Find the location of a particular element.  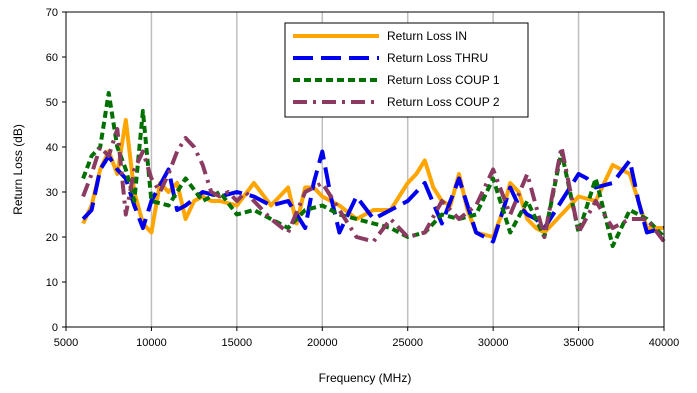

y-tick-label: 60 is located at coordinates (52, 58).